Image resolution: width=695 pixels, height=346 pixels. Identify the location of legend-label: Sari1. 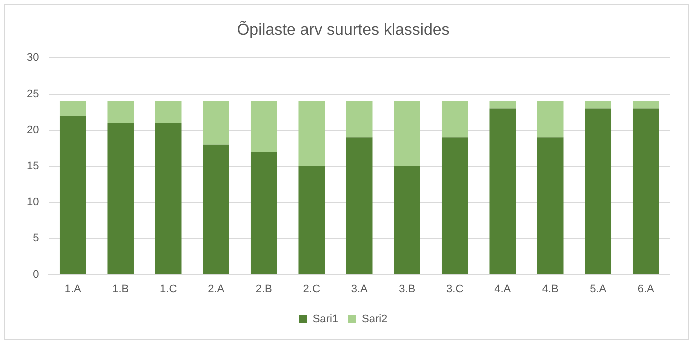
(325, 320).